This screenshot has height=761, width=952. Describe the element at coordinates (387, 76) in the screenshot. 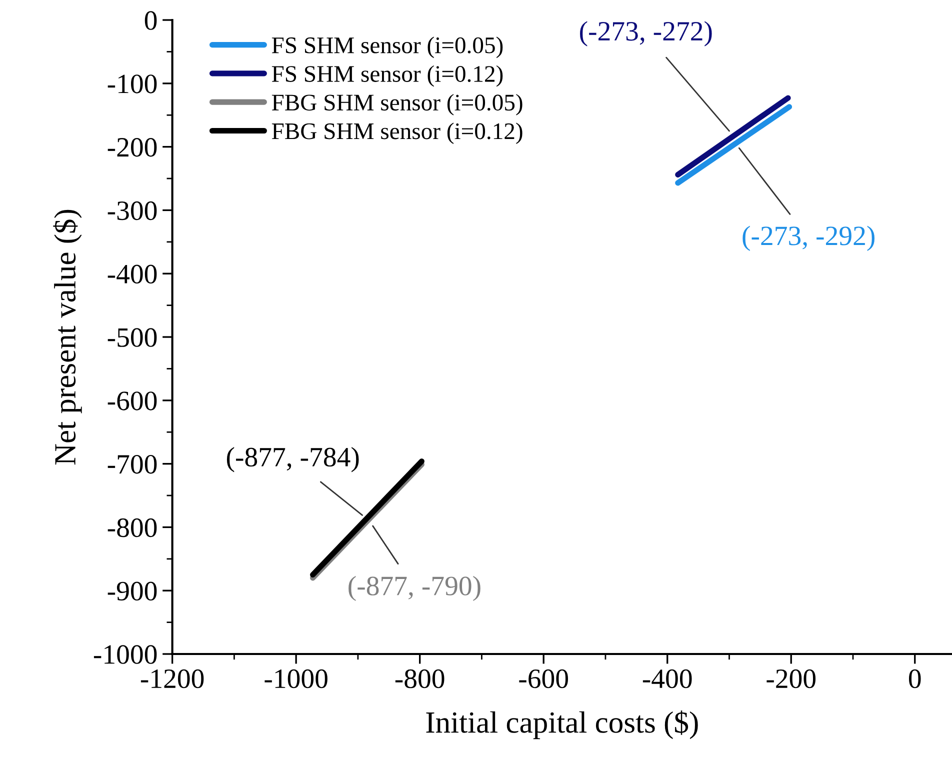

I see `legend-label: FS SHM sensor (i=0.12)` at that location.